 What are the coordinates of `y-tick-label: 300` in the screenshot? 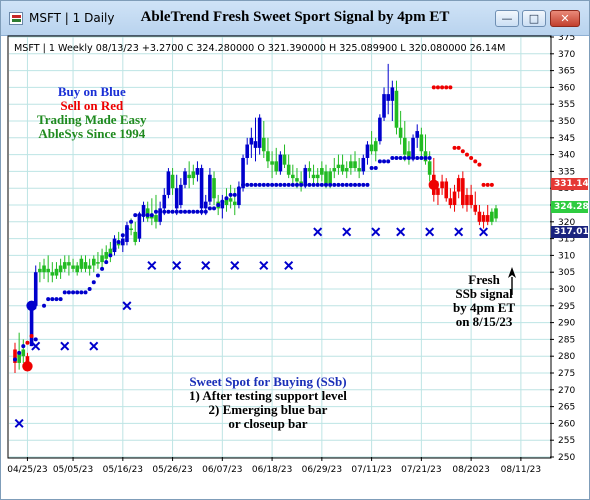 It's located at (566, 290).